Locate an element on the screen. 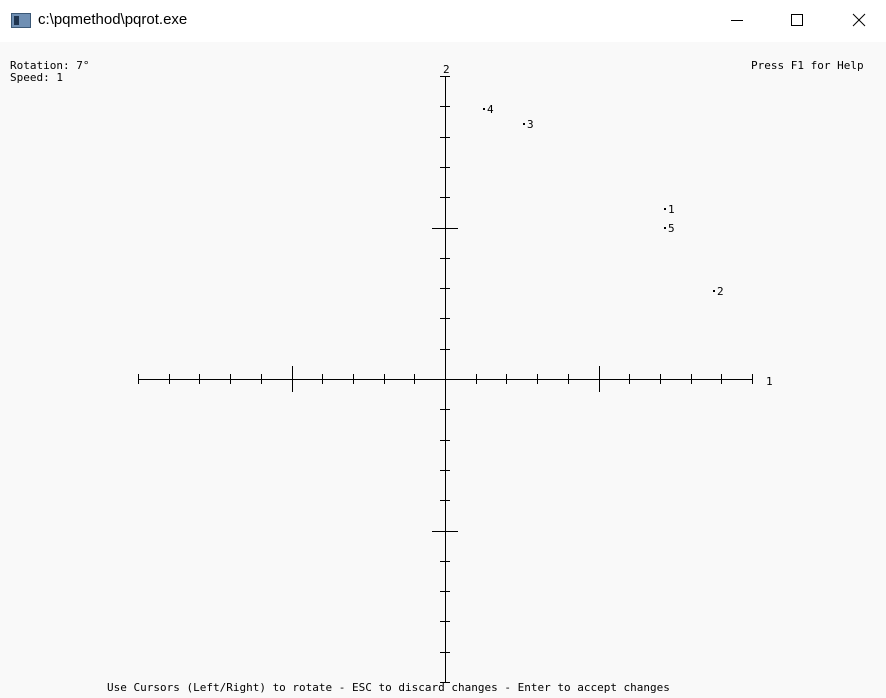 The image size is (886, 698). maximize-icon is located at coordinates (797, 20).